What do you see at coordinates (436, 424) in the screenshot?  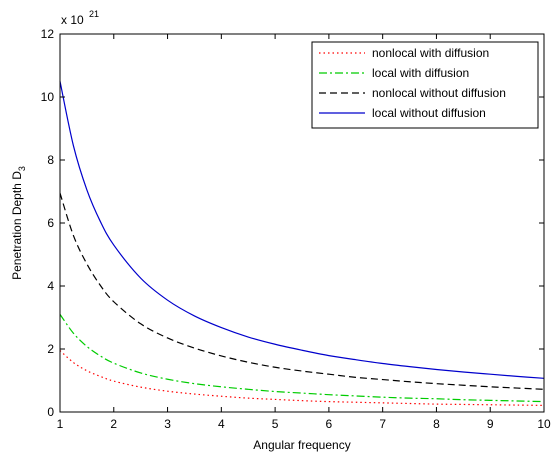 I see `x-tick-label: 8` at bounding box center [436, 424].